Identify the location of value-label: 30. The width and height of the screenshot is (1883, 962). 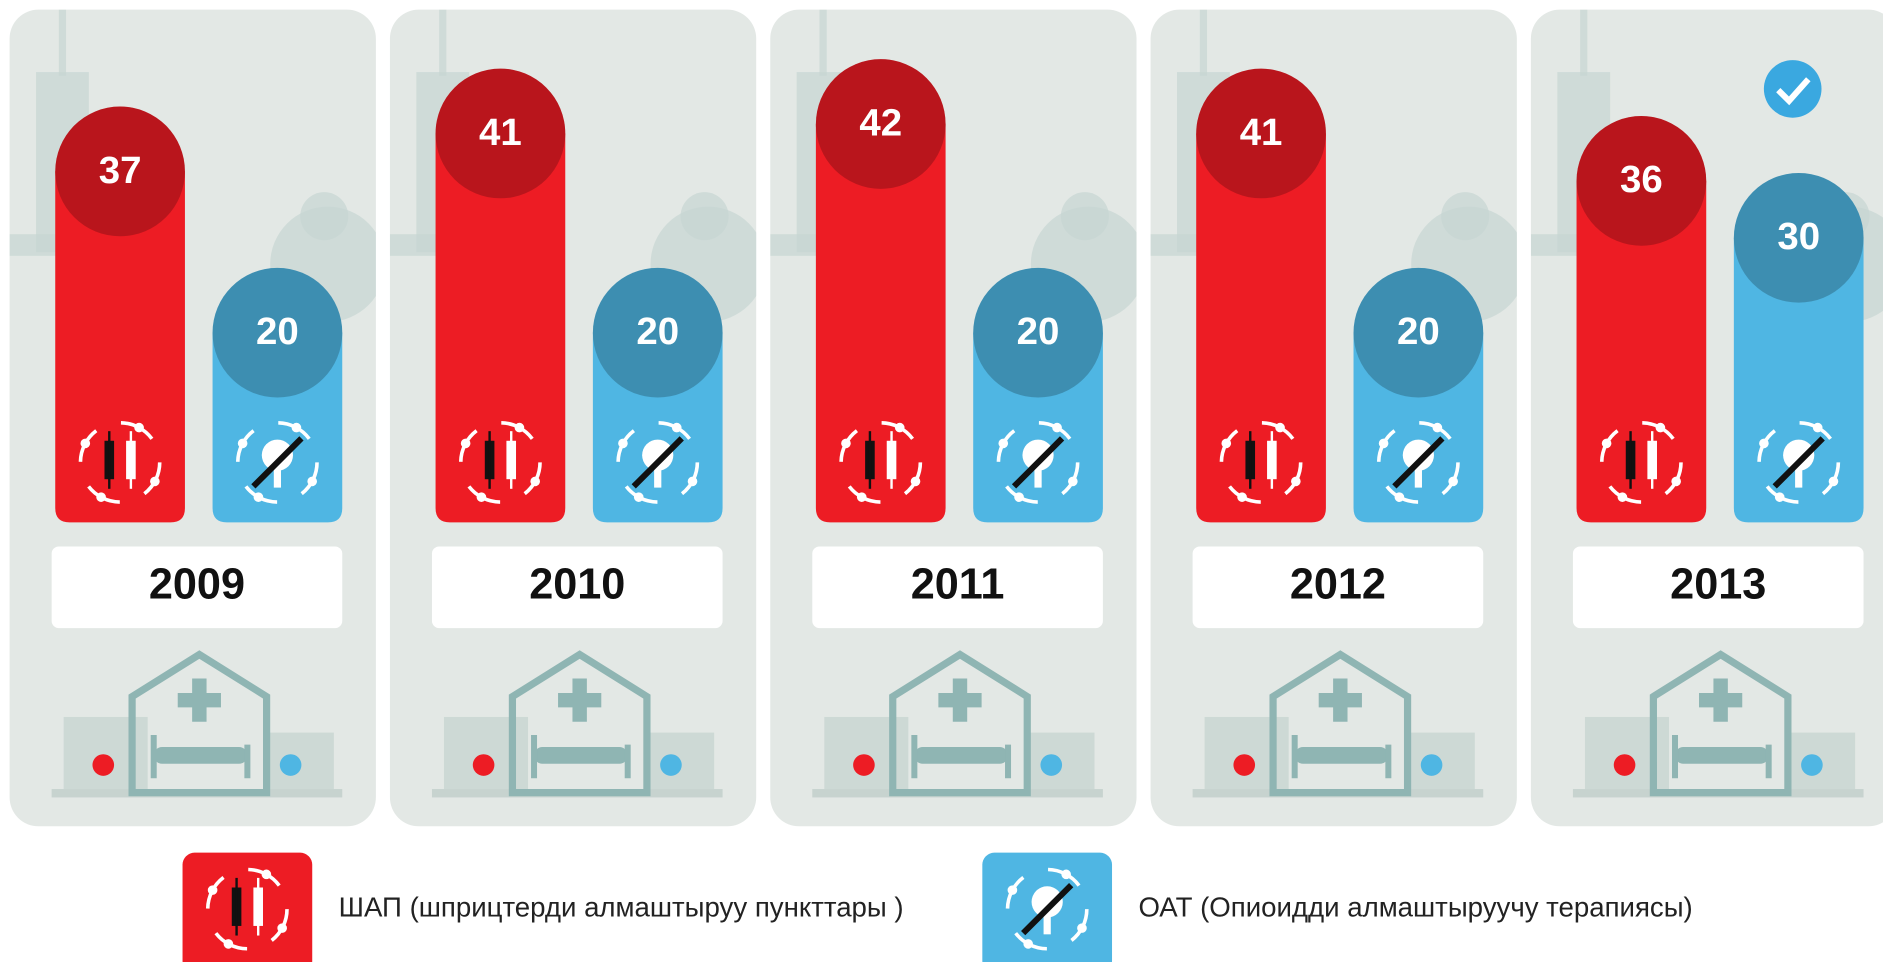
(1798, 236).